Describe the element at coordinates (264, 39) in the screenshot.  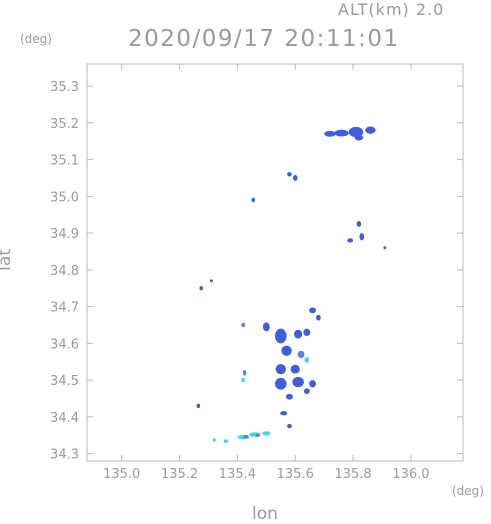
I see `timestamp-title: 2020/09/17 20:11:01` at that location.